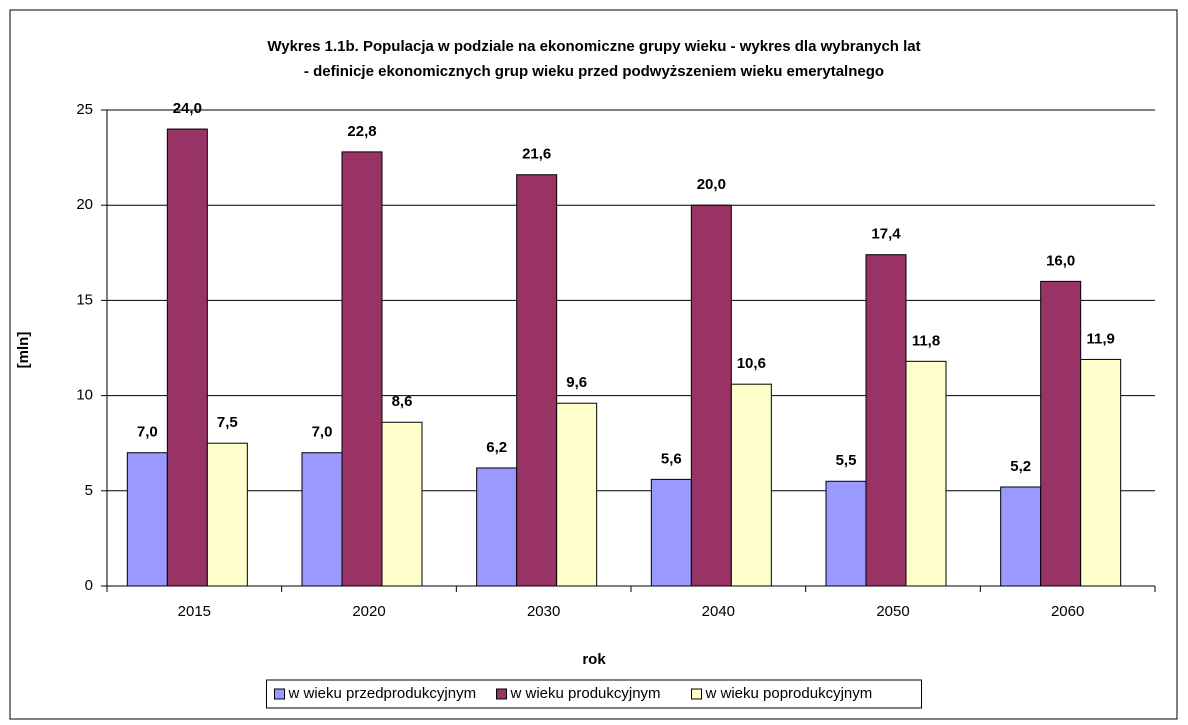 Image resolution: width=1188 pixels, height=725 pixels. What do you see at coordinates (402, 401) in the screenshot?
I see `data-label: 8,6` at bounding box center [402, 401].